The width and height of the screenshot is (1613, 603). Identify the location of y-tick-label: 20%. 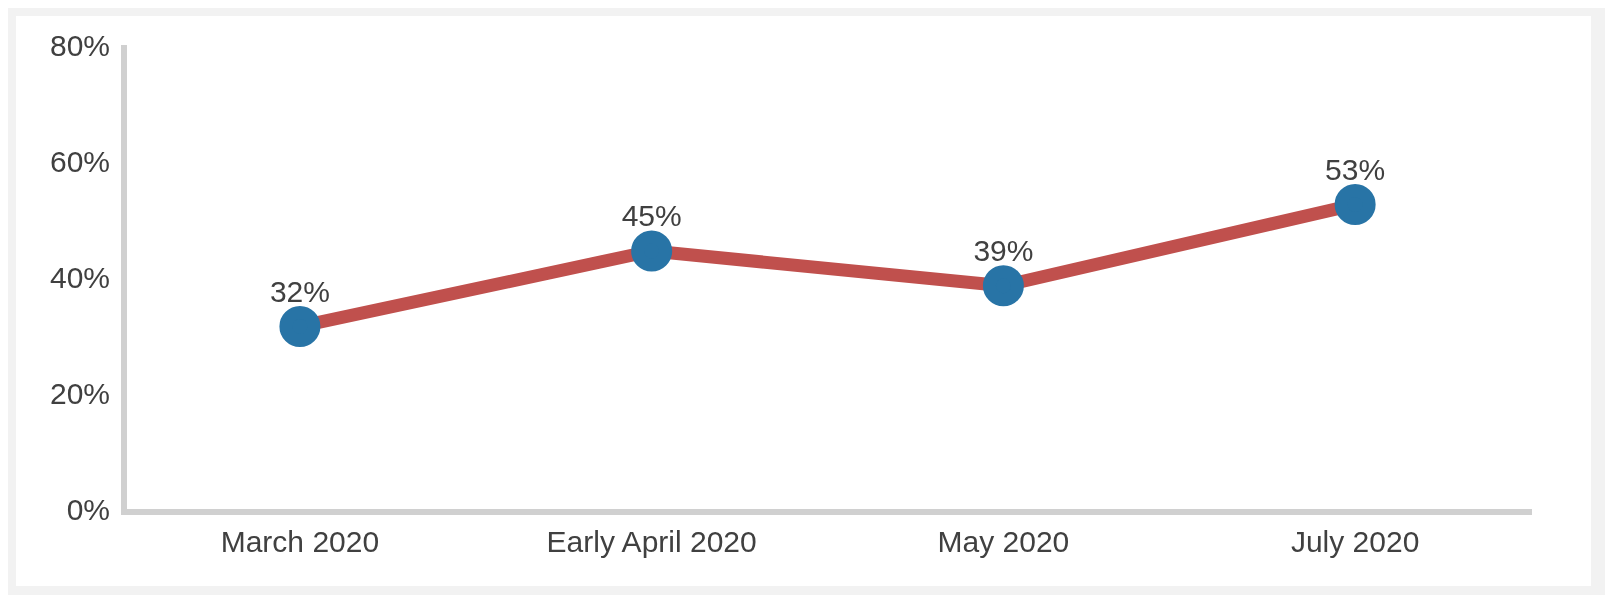
(80, 394).